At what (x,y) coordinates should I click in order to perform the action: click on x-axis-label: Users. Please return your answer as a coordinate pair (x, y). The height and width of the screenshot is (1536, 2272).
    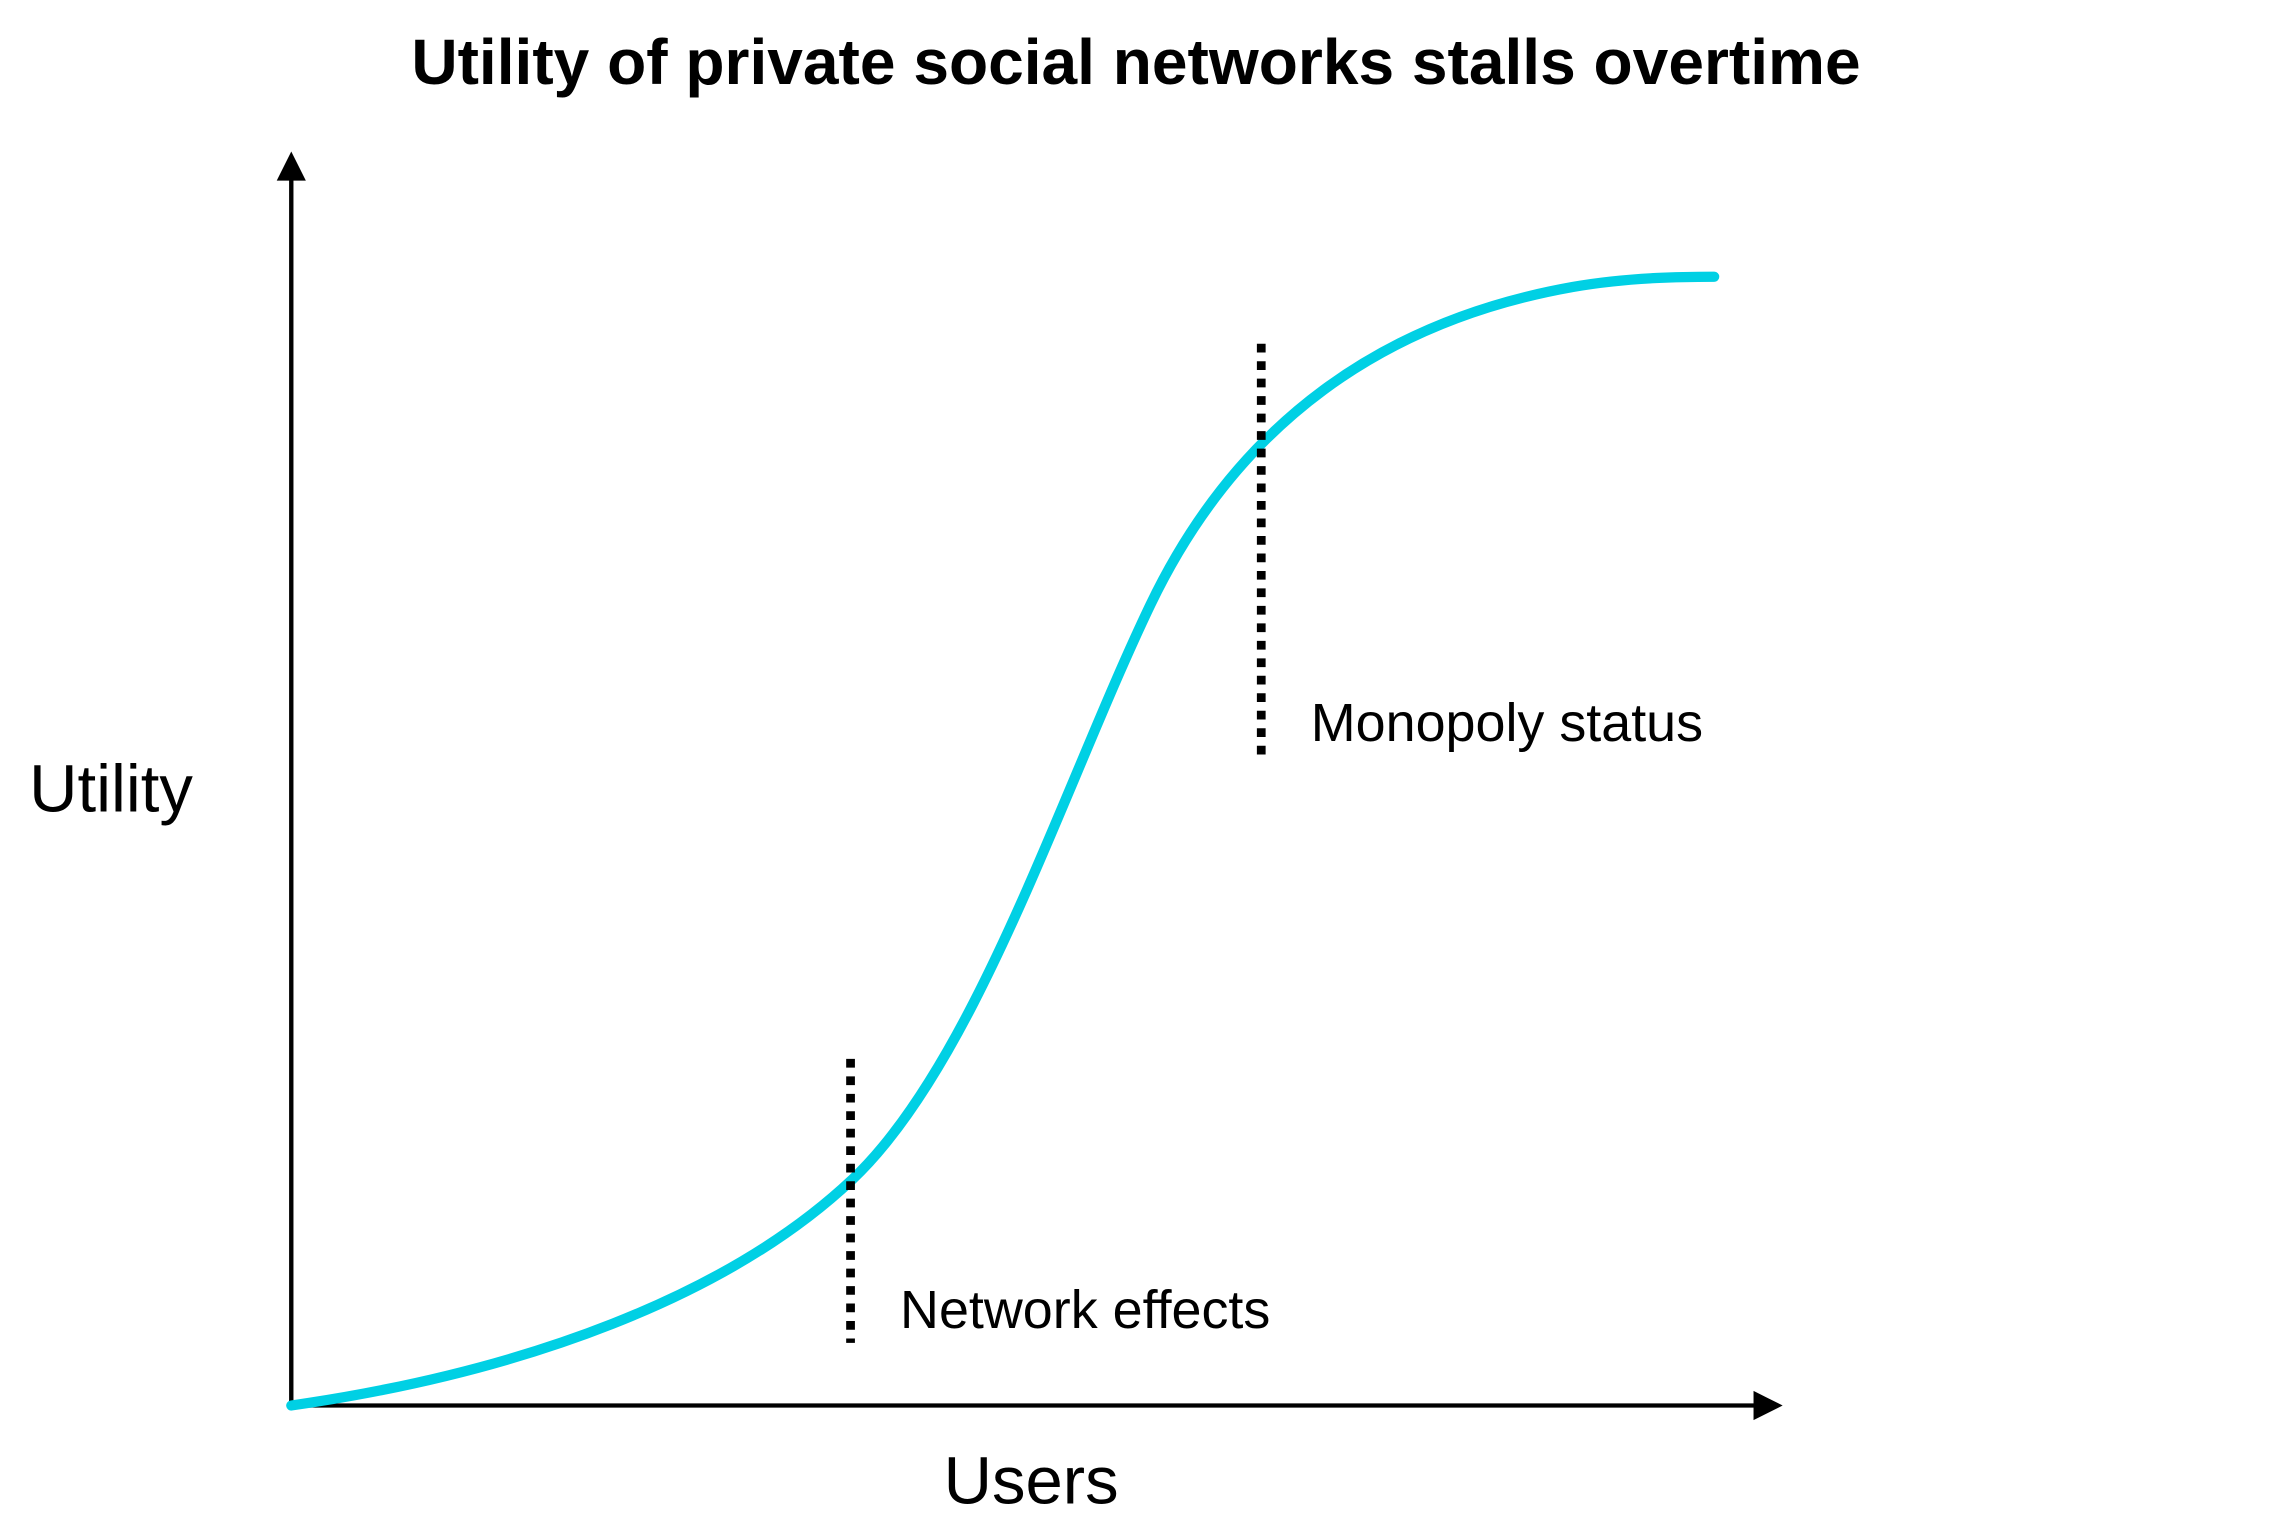
    Looking at the image, I should click on (1031, 1480).